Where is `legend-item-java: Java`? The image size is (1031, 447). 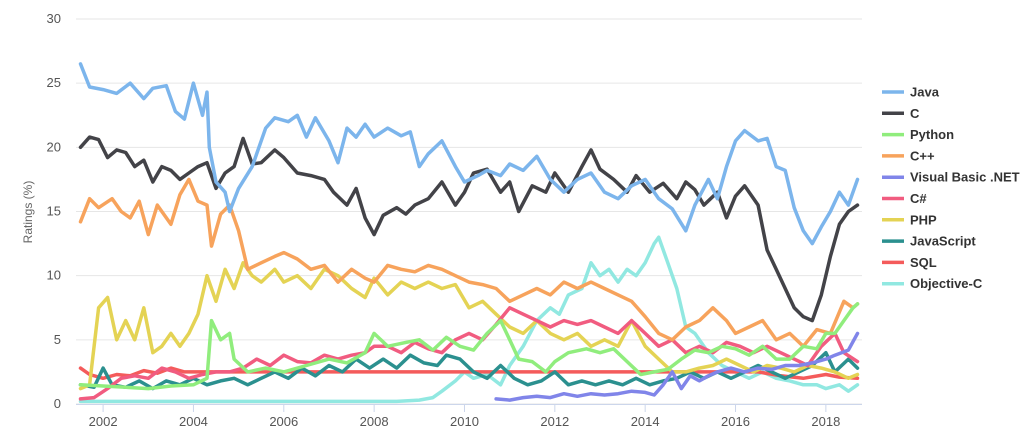
legend-item-java: Java is located at coordinates (911, 92).